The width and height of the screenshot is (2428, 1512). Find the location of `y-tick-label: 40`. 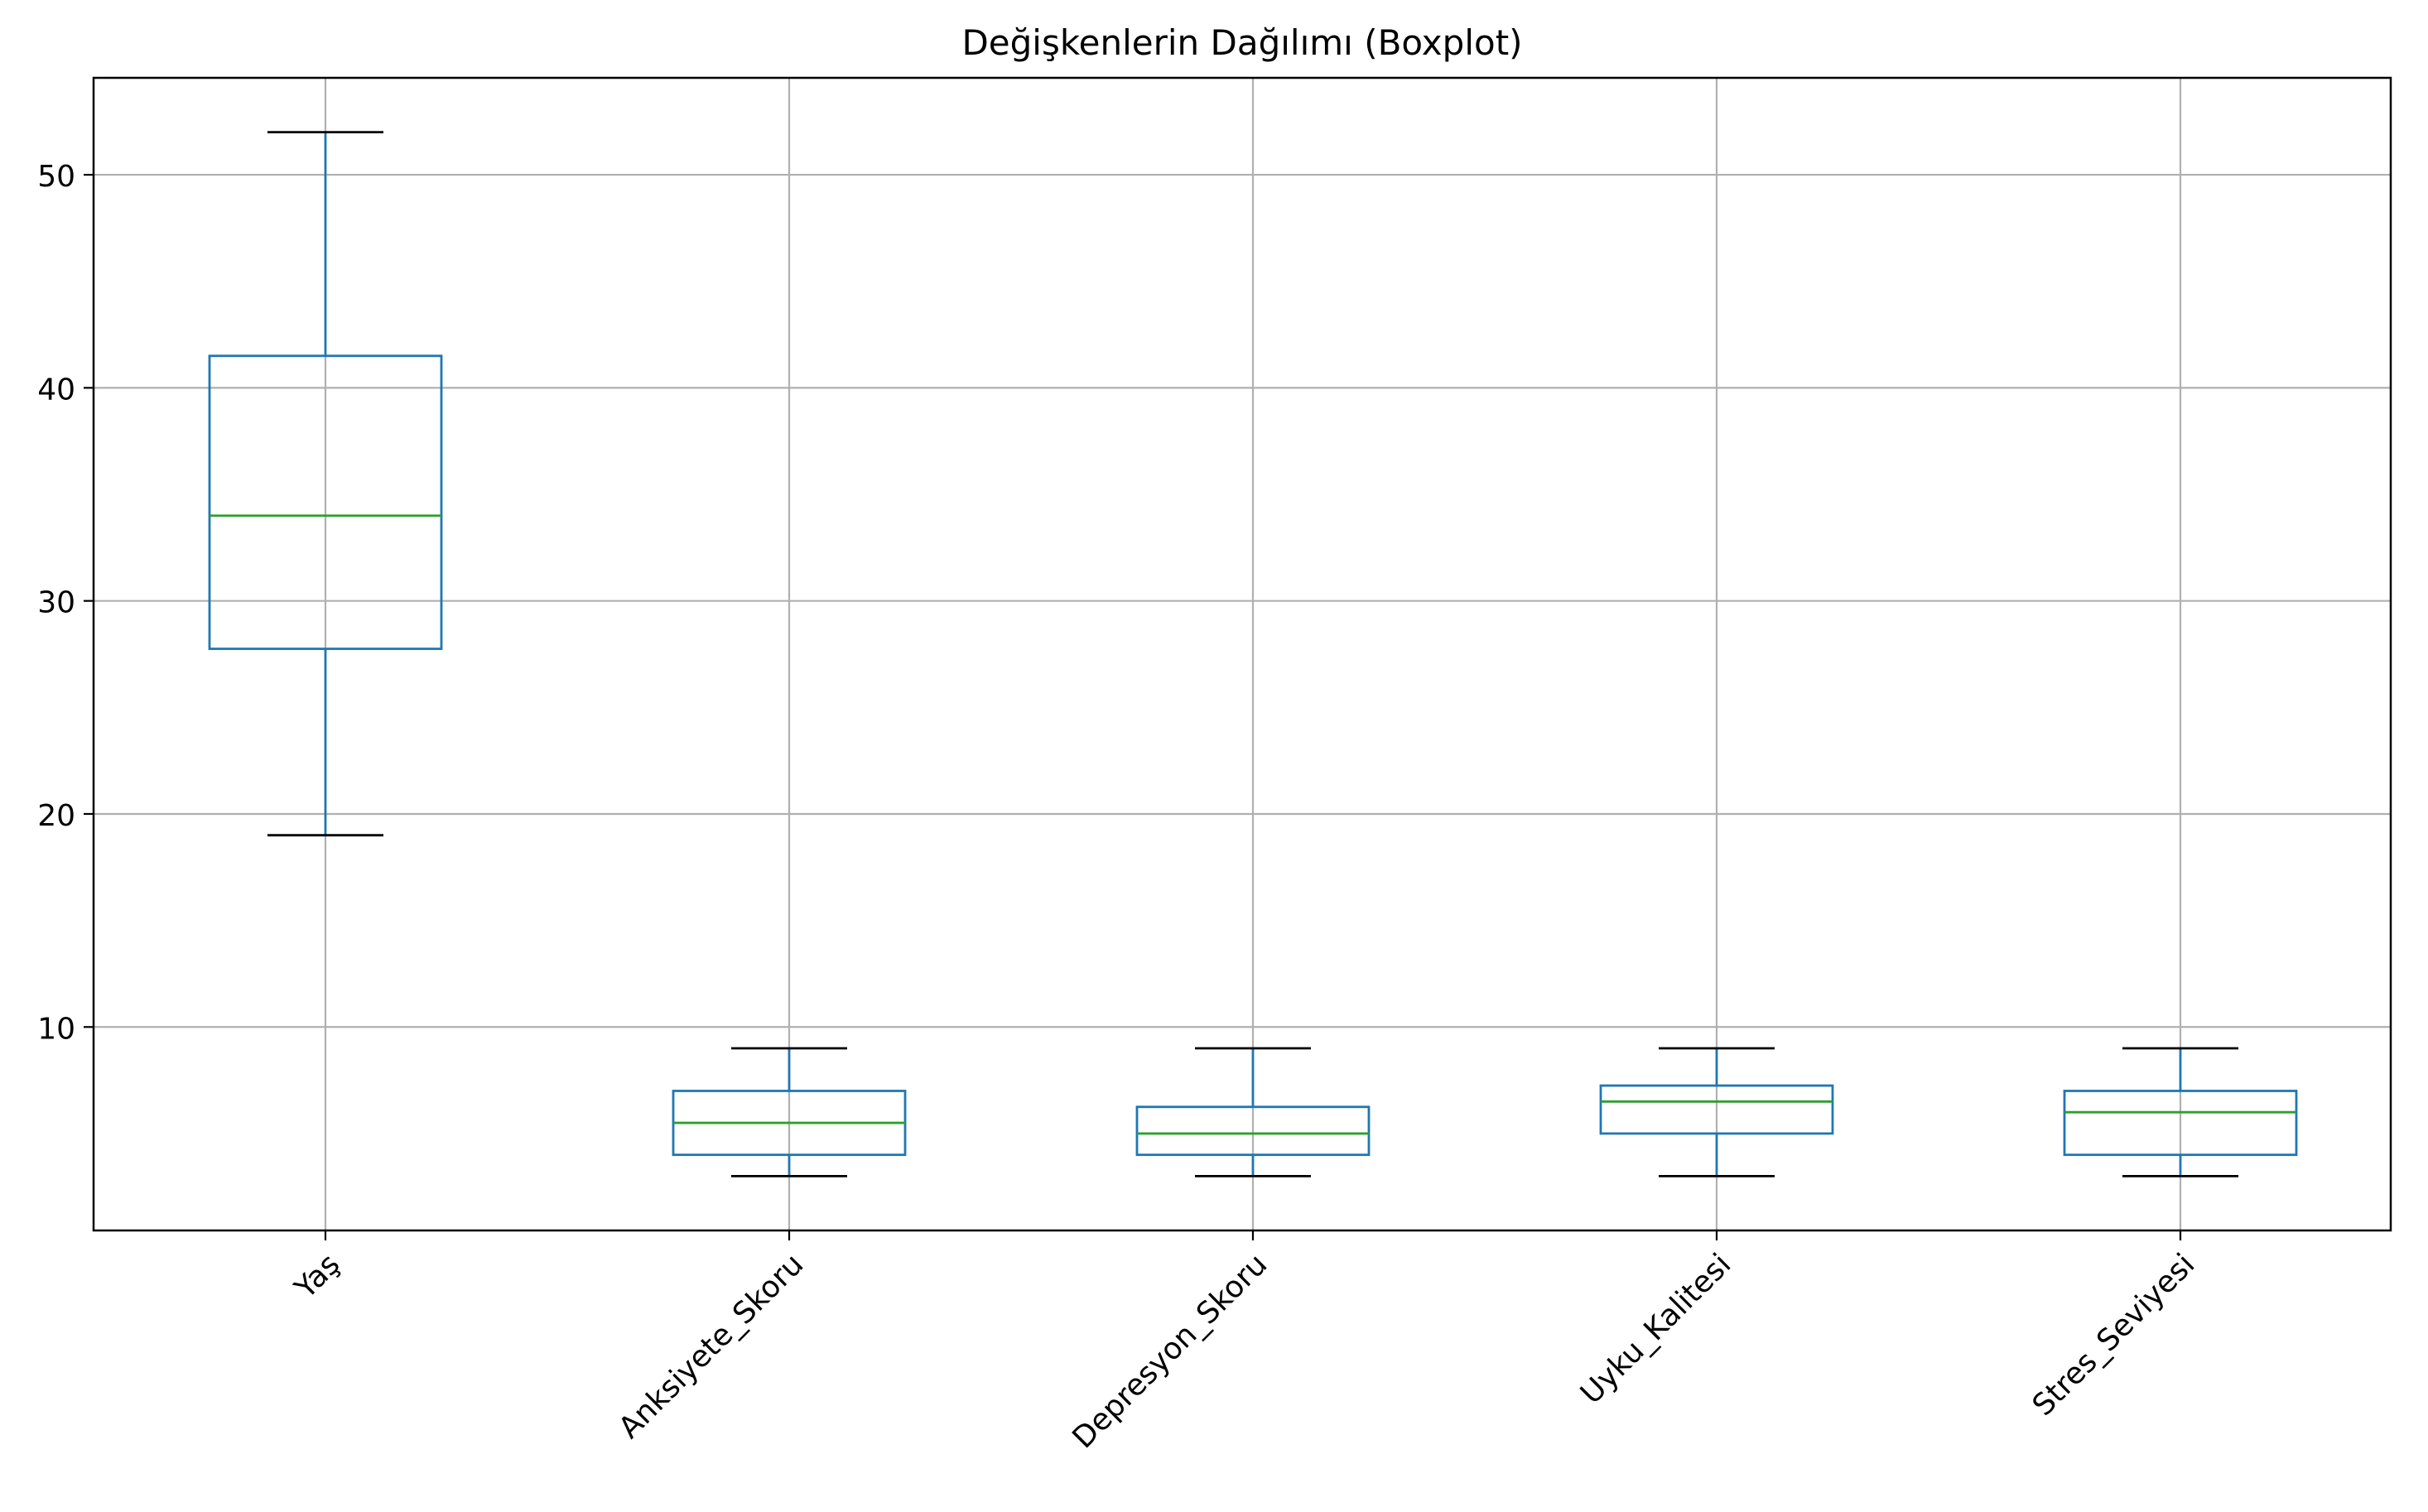

y-tick-label: 40 is located at coordinates (56, 390).